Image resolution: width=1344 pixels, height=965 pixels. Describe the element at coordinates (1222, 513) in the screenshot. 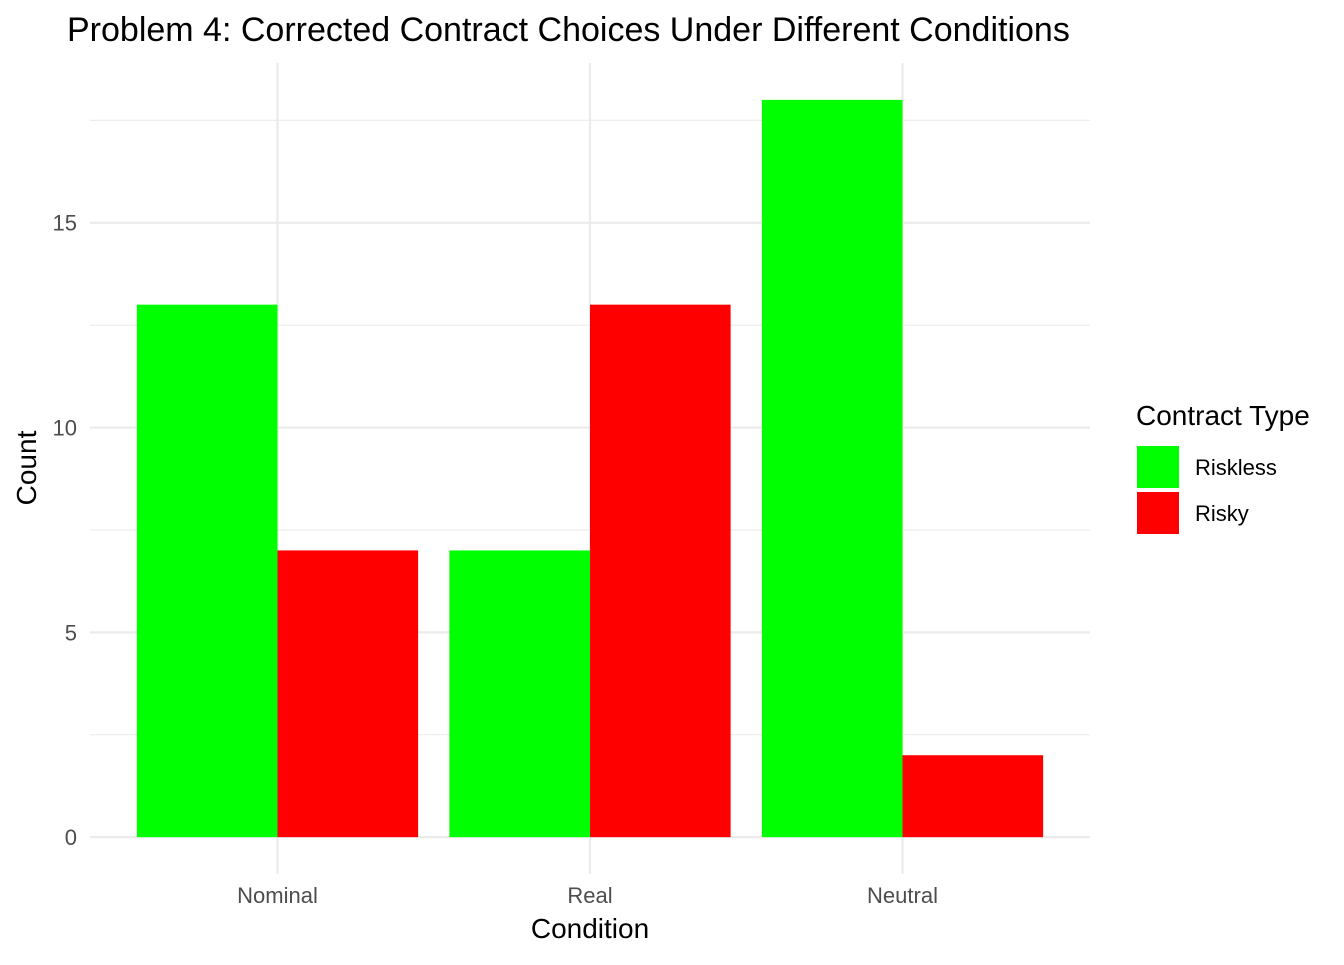

I see `legend-label-risky: Risky` at that location.